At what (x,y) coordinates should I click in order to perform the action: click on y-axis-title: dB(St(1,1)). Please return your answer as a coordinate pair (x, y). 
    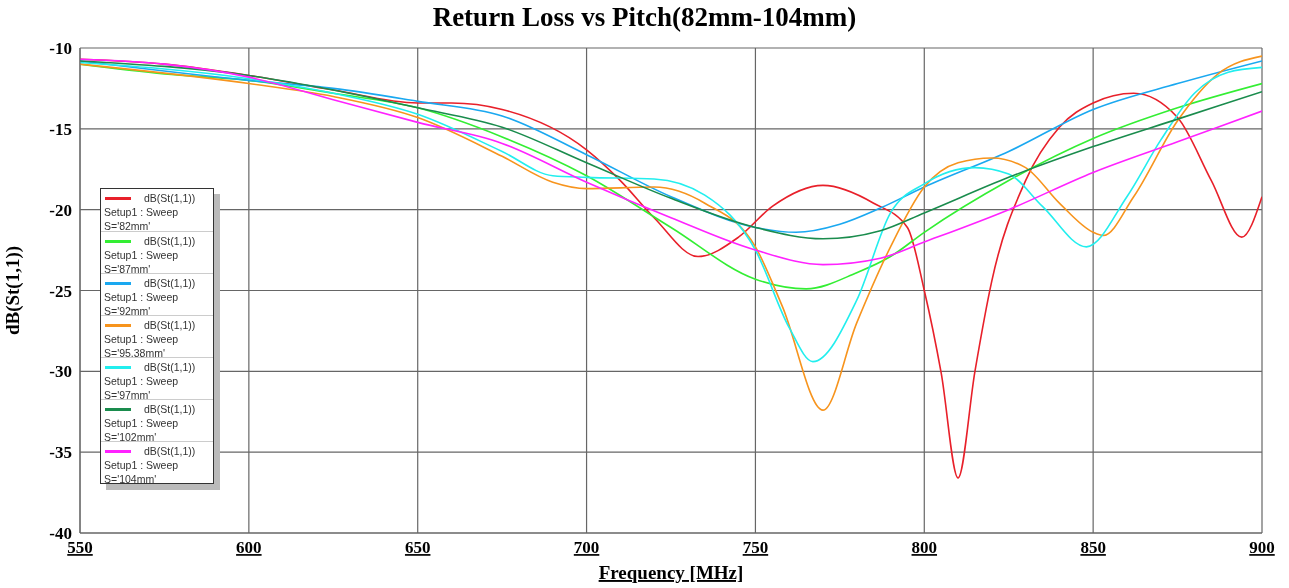
    Looking at the image, I should click on (12, 290).